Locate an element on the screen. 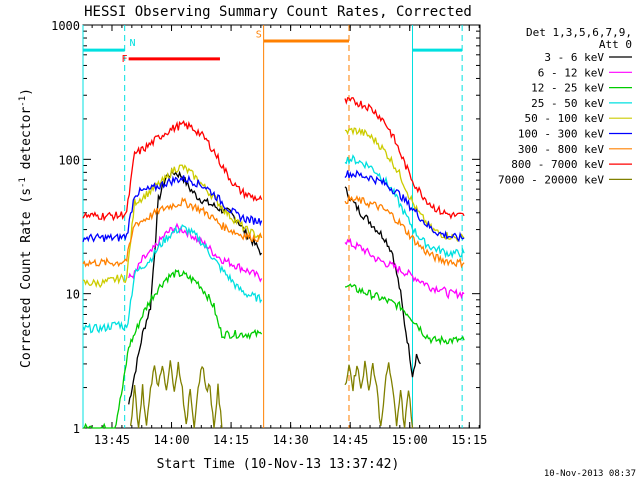  x-tick-label: 14:15 is located at coordinates (231, 440).